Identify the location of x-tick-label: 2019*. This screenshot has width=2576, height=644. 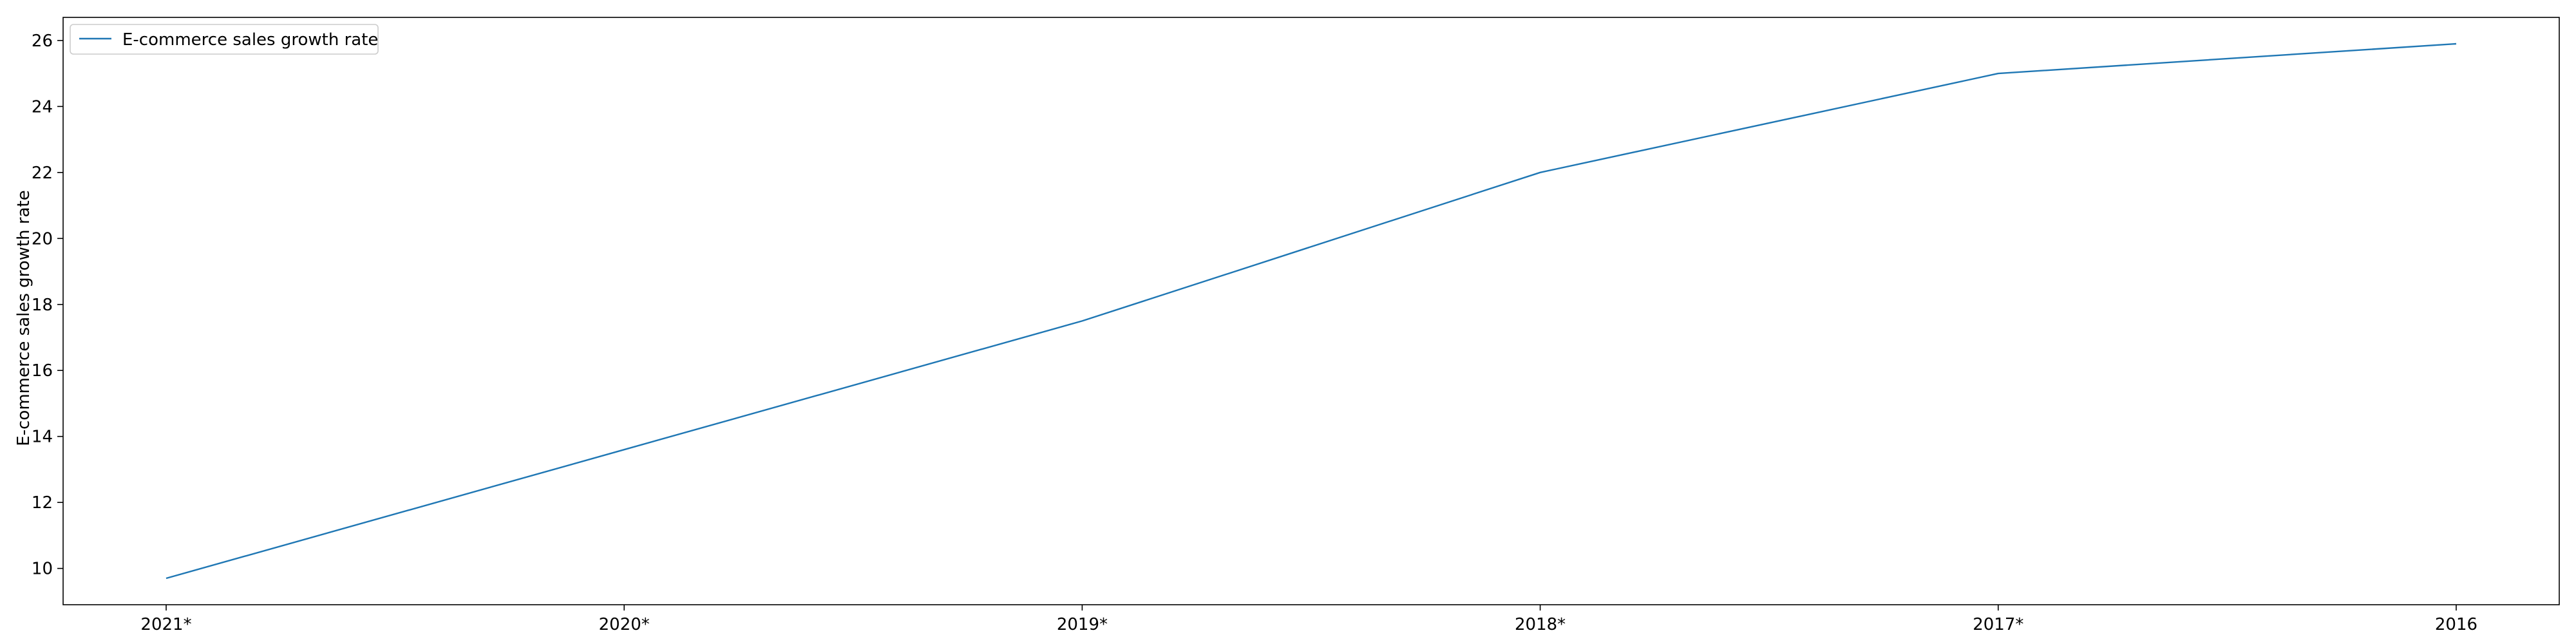
(1082, 624).